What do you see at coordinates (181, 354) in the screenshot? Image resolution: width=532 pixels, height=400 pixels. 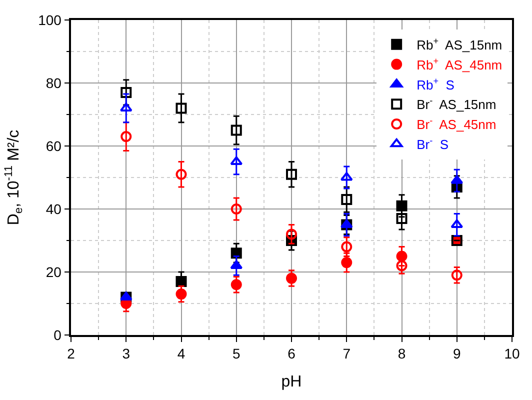 I see `x-tick-label: 4` at bounding box center [181, 354].